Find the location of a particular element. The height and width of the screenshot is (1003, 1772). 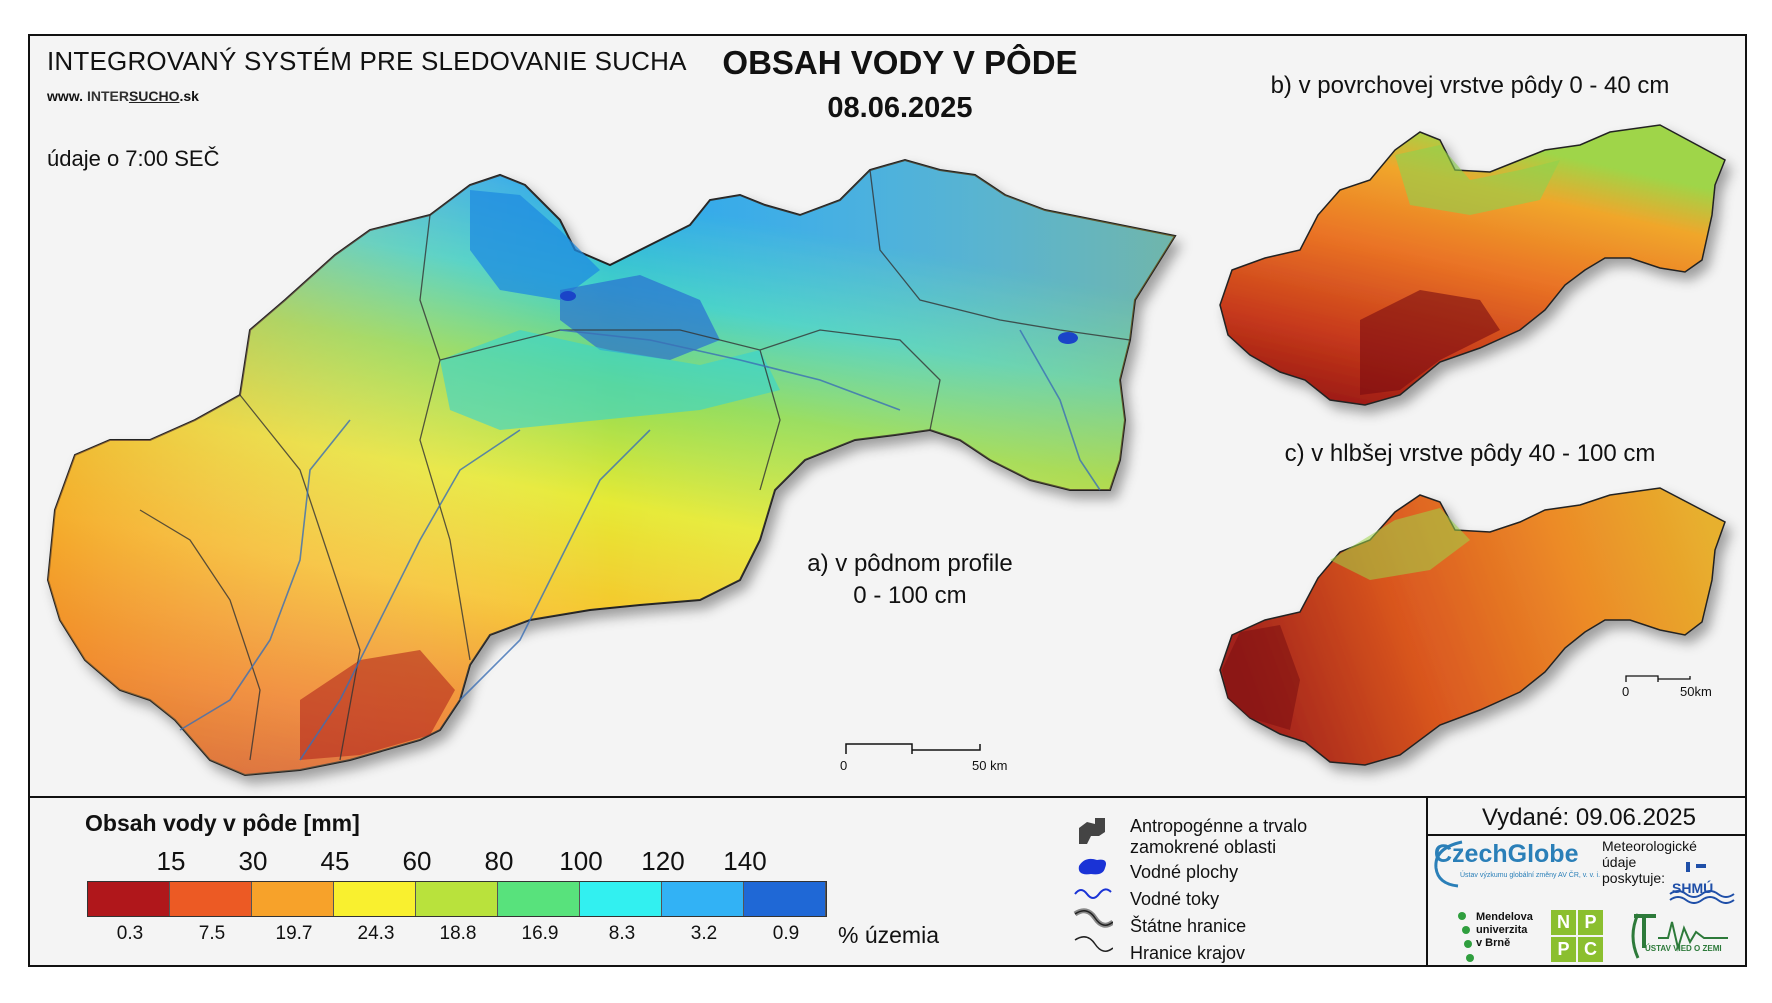

map-c-green-north is located at coordinates (1400, 544).